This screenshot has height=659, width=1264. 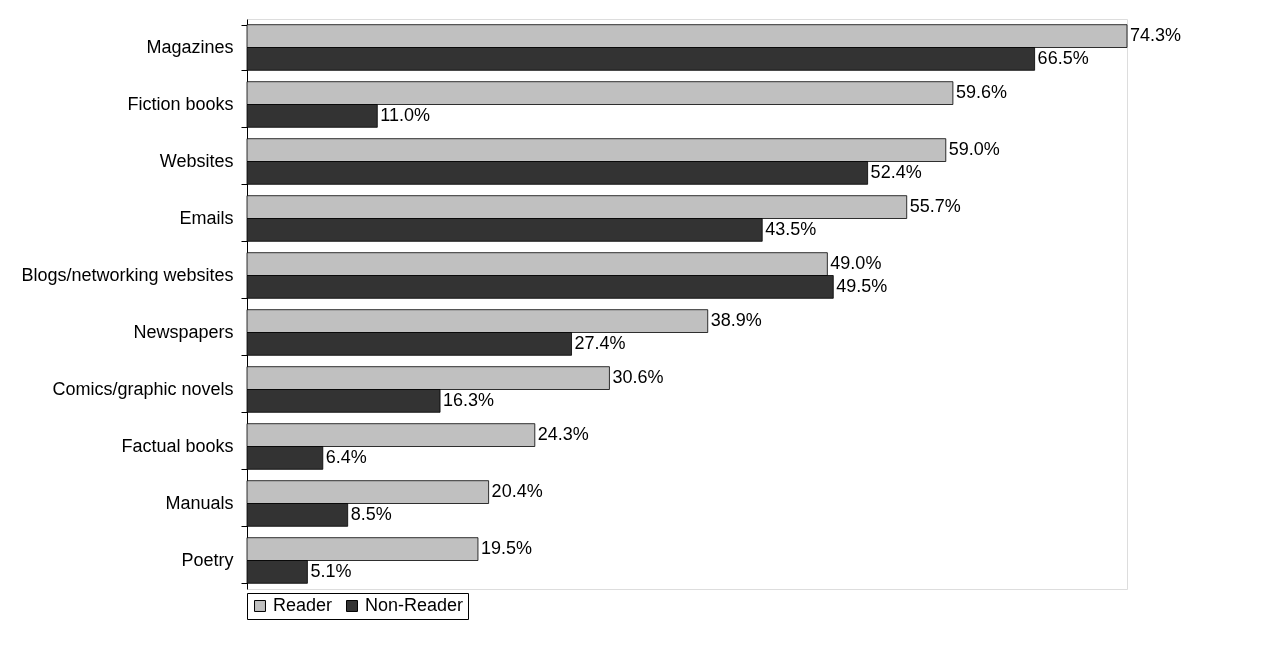 I want to click on y-tick-label: Poetry, so click(x=207, y=560).